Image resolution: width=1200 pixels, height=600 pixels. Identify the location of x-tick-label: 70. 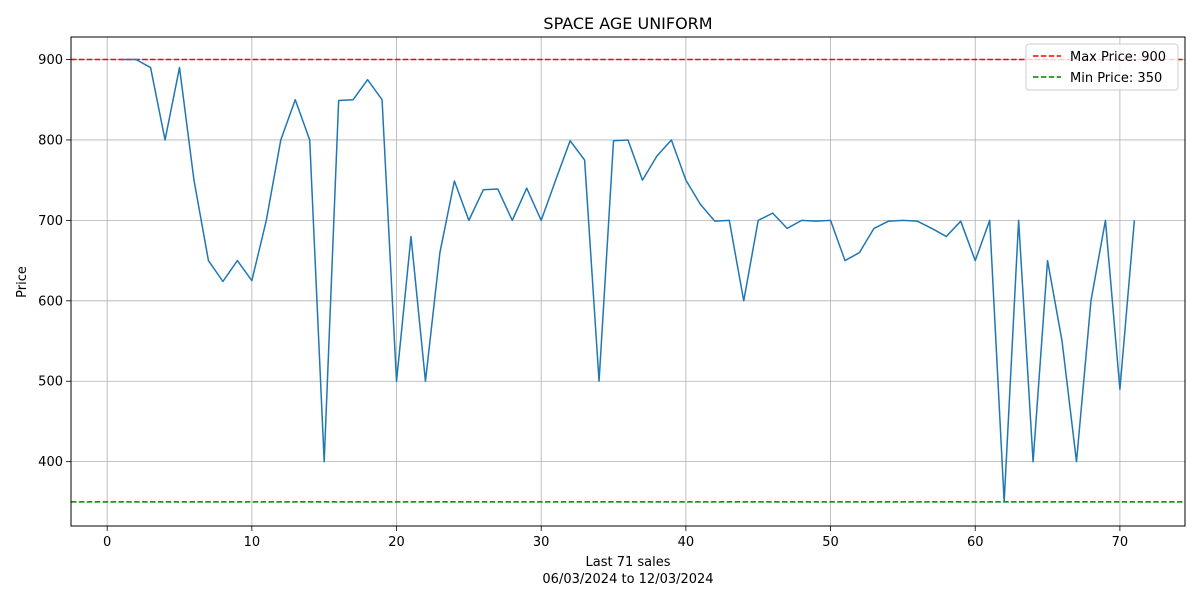
(1120, 542).